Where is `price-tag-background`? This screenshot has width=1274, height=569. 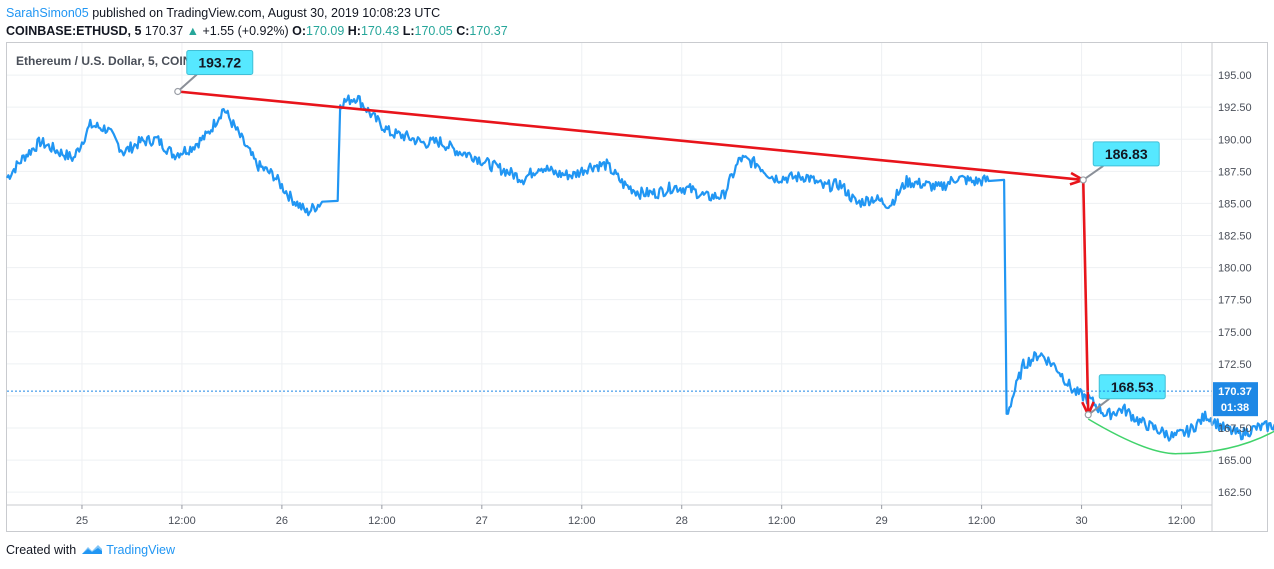 price-tag-background is located at coordinates (1235, 399).